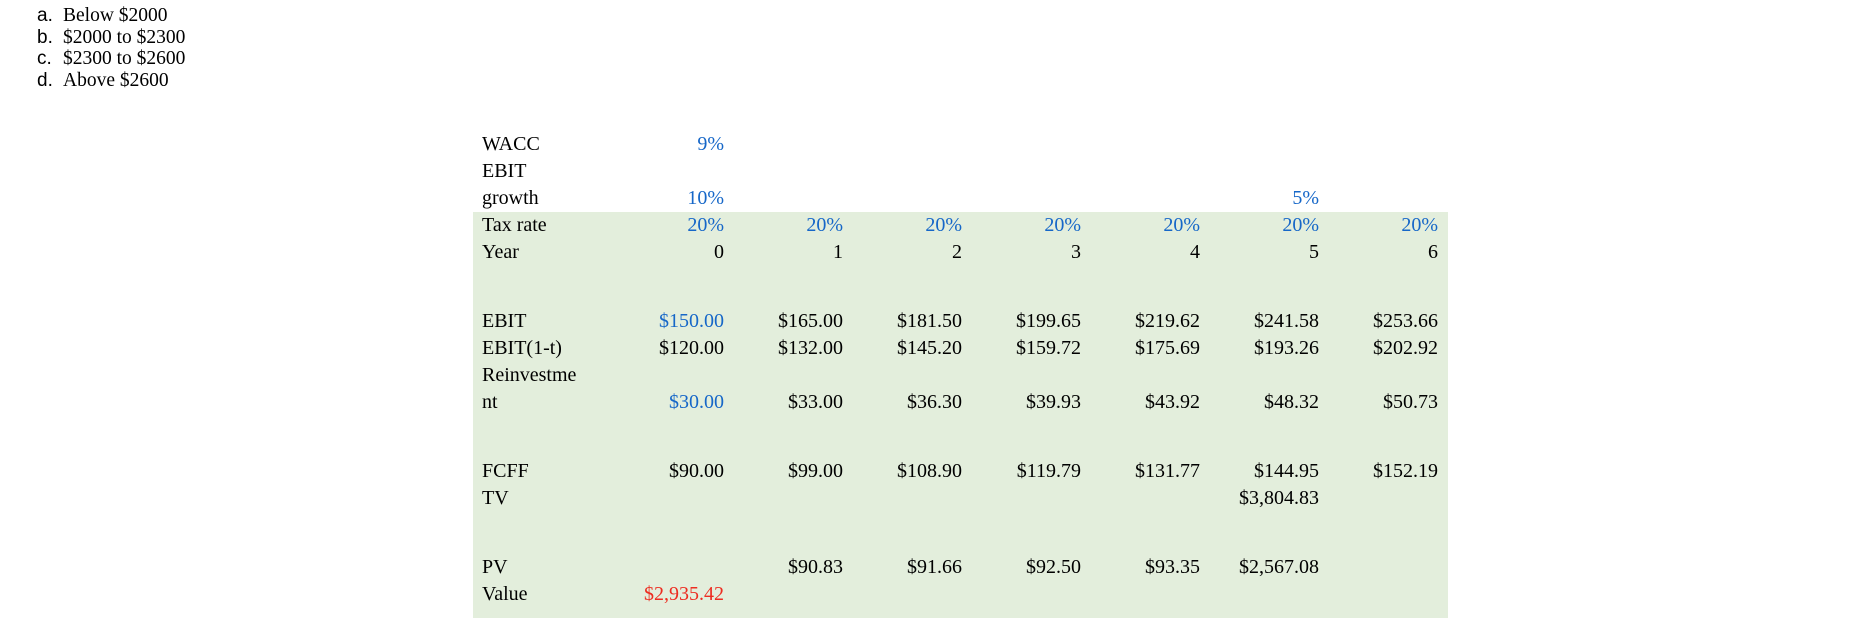 This screenshot has width=1854, height=634. I want to click on cell-pv-col4: $93.35, so click(1172, 567).